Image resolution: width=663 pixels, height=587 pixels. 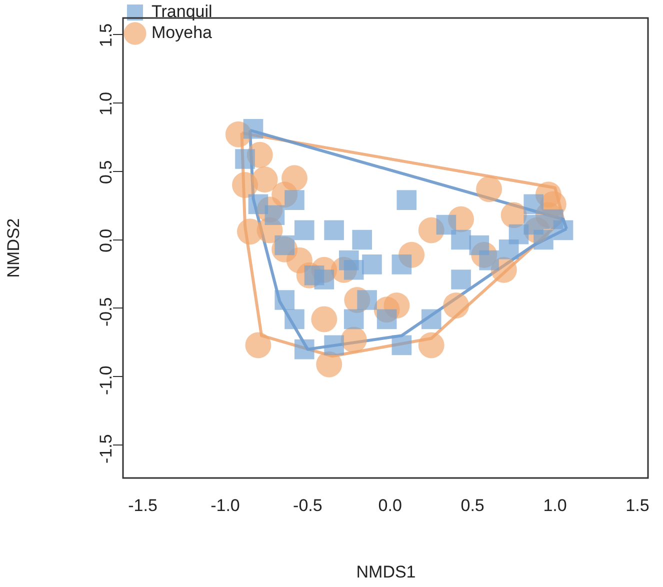 I want to click on y-tick-label: 1.5, so click(x=106, y=35).